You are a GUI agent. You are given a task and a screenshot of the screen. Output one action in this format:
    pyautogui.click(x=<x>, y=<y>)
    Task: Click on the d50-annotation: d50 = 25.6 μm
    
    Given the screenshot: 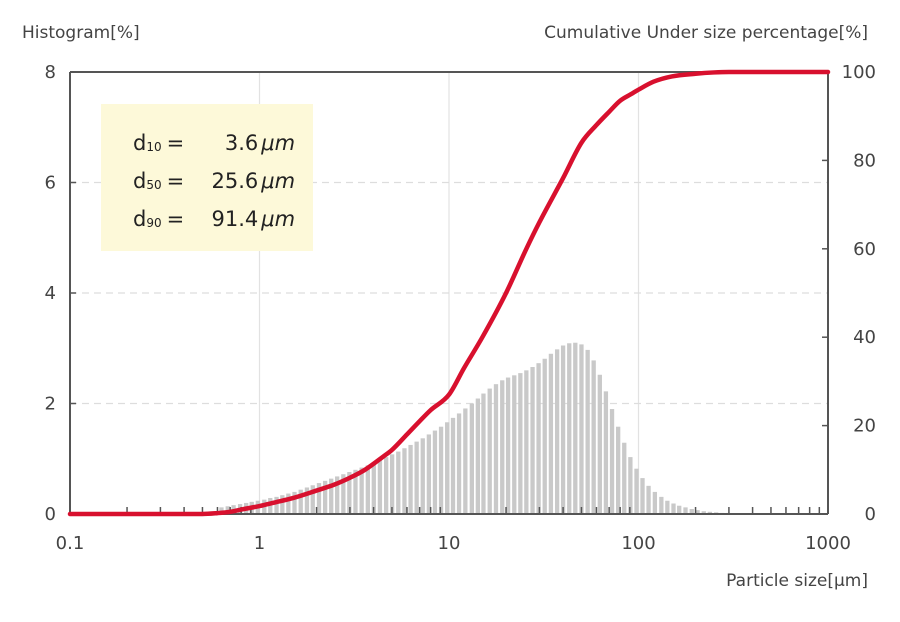 What is the action you would take?
    pyautogui.click(x=223, y=181)
    